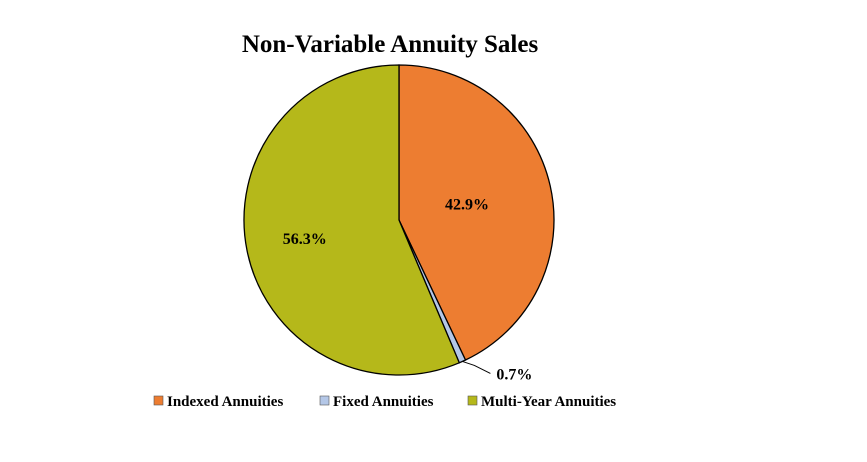 The width and height of the screenshot is (867, 462). I want to click on data-label: 0.7%, so click(514, 374).